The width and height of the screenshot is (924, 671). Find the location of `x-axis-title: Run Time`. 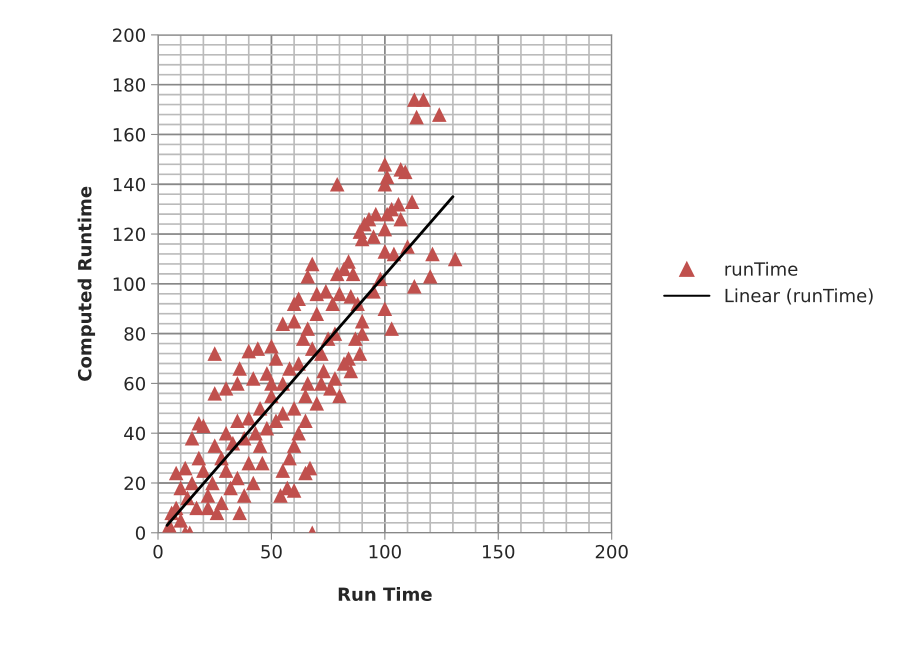

x-axis-title: Run Time is located at coordinates (385, 594).